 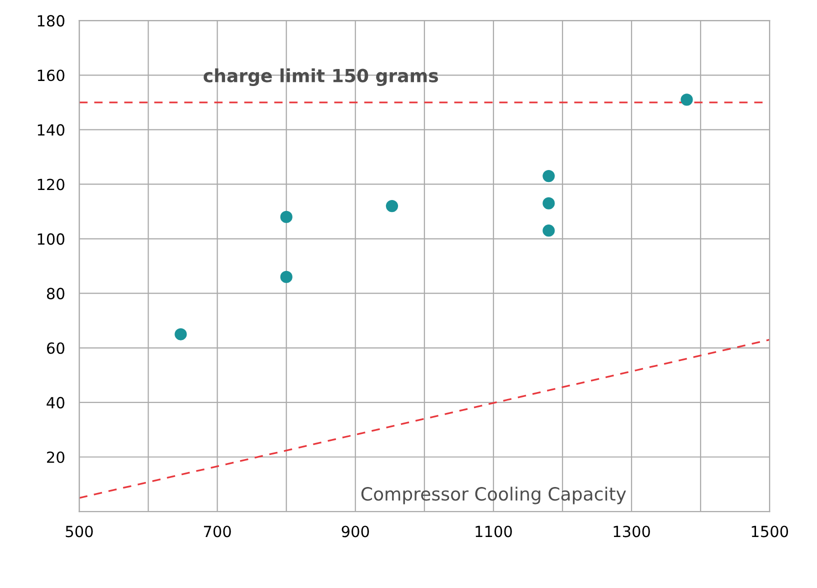 What do you see at coordinates (51, 21) in the screenshot?
I see `y-tick-label: 180` at bounding box center [51, 21].